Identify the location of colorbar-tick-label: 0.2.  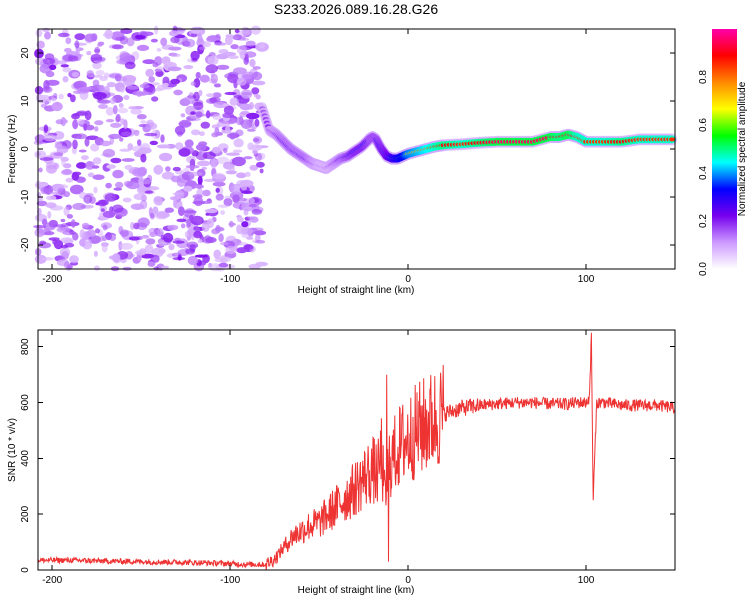
(703, 221).